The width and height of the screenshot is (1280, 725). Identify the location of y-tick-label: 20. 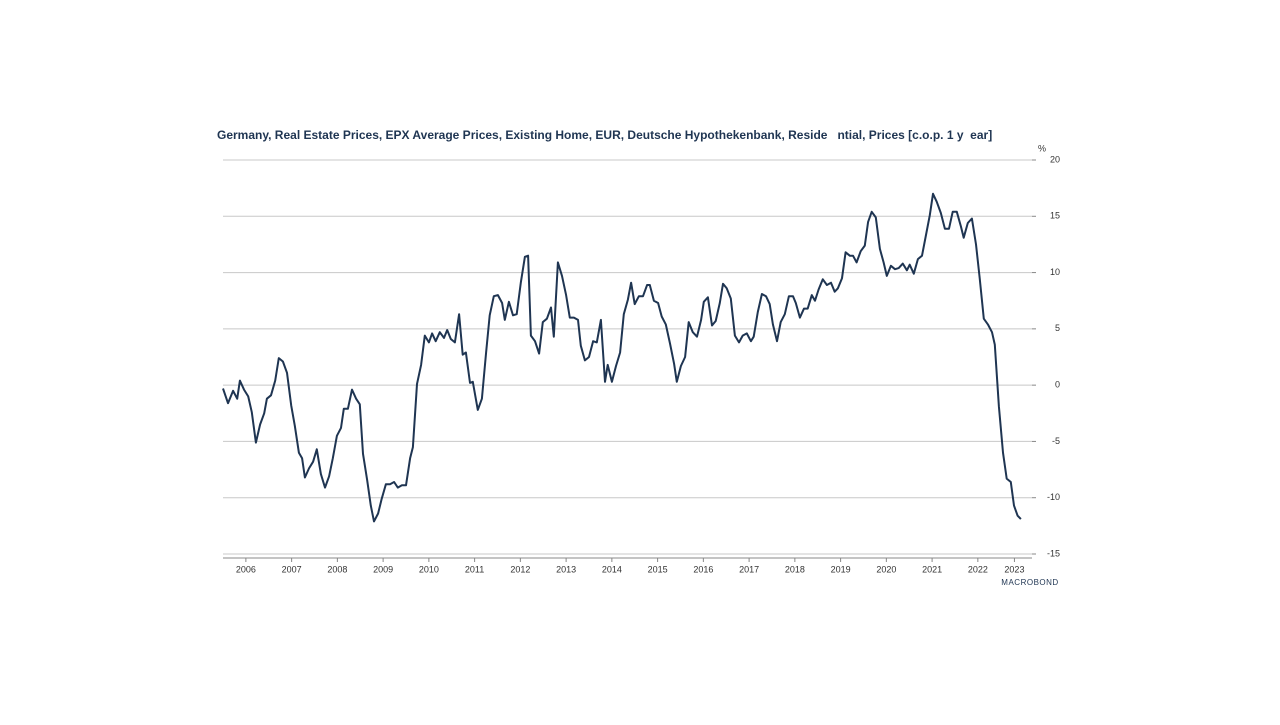
(1055, 159).